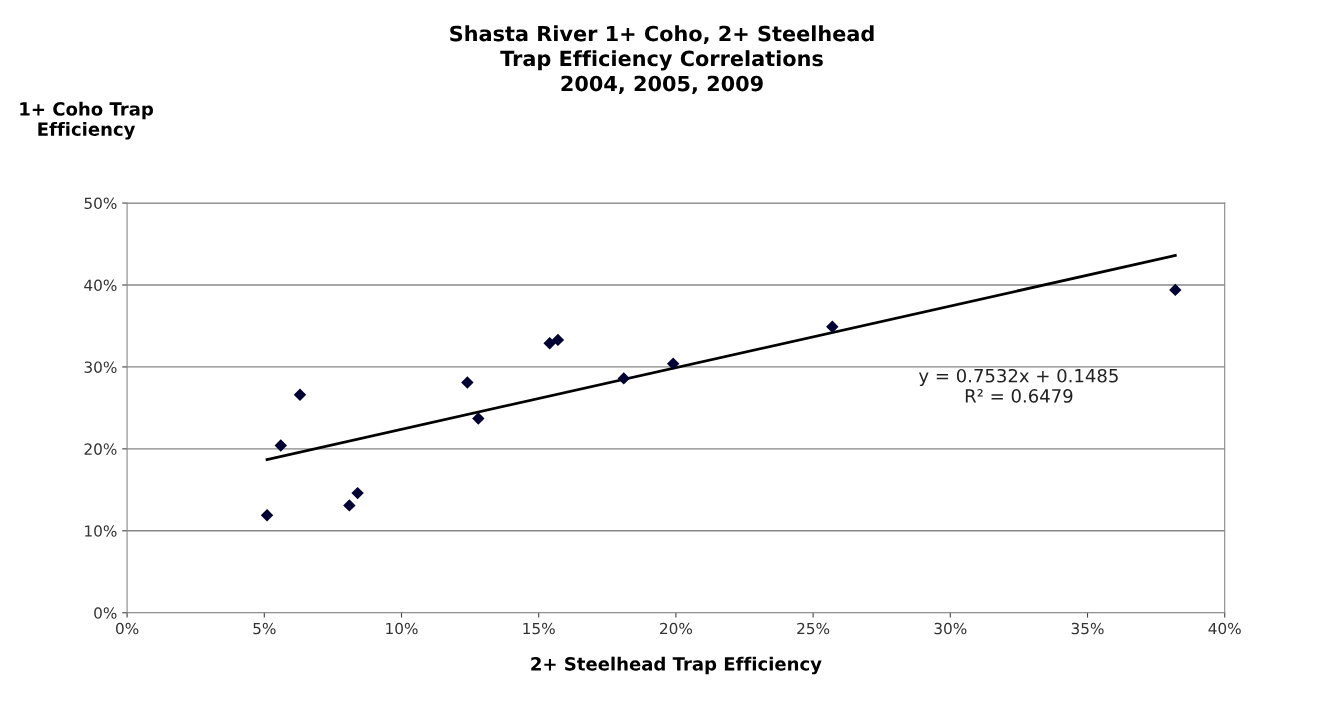  I want to click on x-tick-label: 0%, so click(127, 628).